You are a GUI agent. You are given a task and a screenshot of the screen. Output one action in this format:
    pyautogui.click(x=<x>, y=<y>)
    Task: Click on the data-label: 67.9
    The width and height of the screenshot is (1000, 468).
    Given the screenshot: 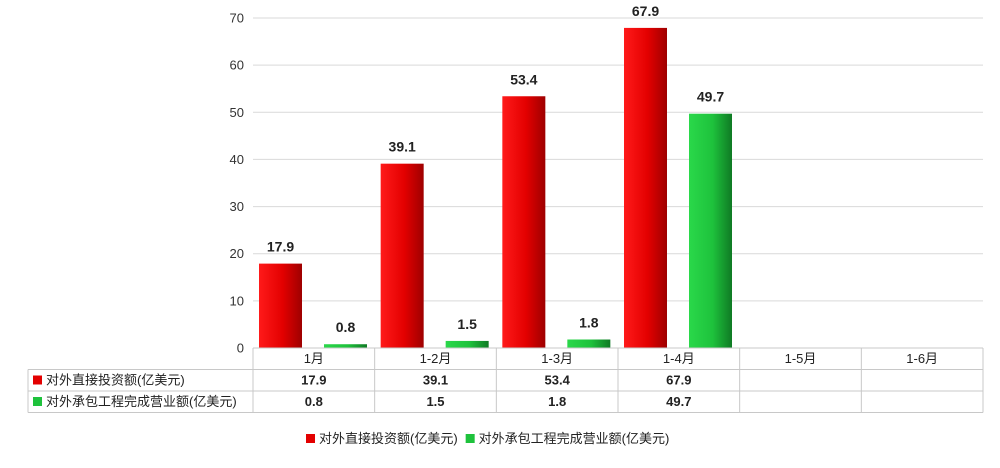 What is the action you would take?
    pyautogui.click(x=645, y=11)
    